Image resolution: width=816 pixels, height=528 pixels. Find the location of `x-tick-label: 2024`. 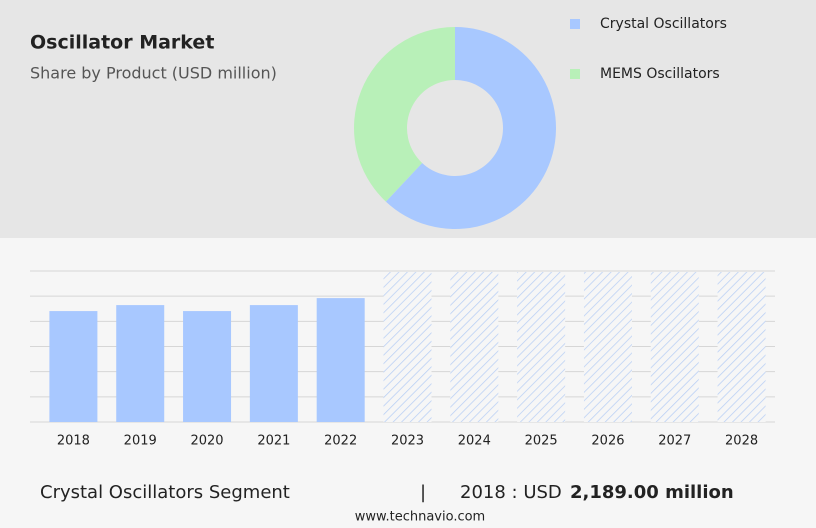

x-tick-label: 2024 is located at coordinates (474, 441).